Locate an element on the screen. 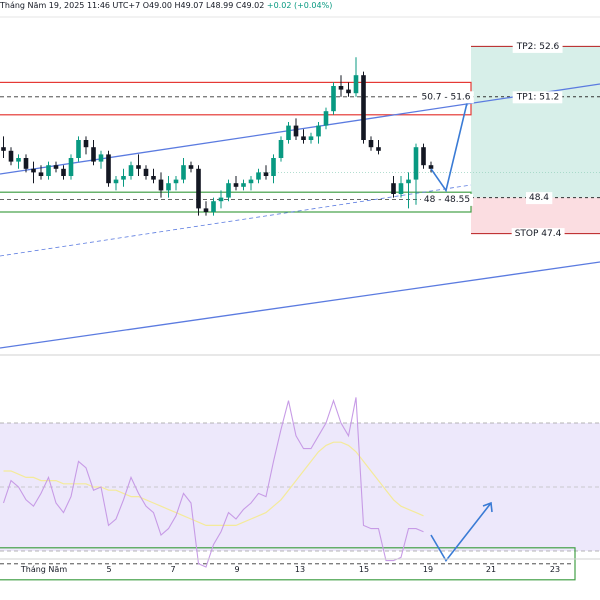 This screenshot has width=600, height=600. entry-label-bg is located at coordinates (539, 198).